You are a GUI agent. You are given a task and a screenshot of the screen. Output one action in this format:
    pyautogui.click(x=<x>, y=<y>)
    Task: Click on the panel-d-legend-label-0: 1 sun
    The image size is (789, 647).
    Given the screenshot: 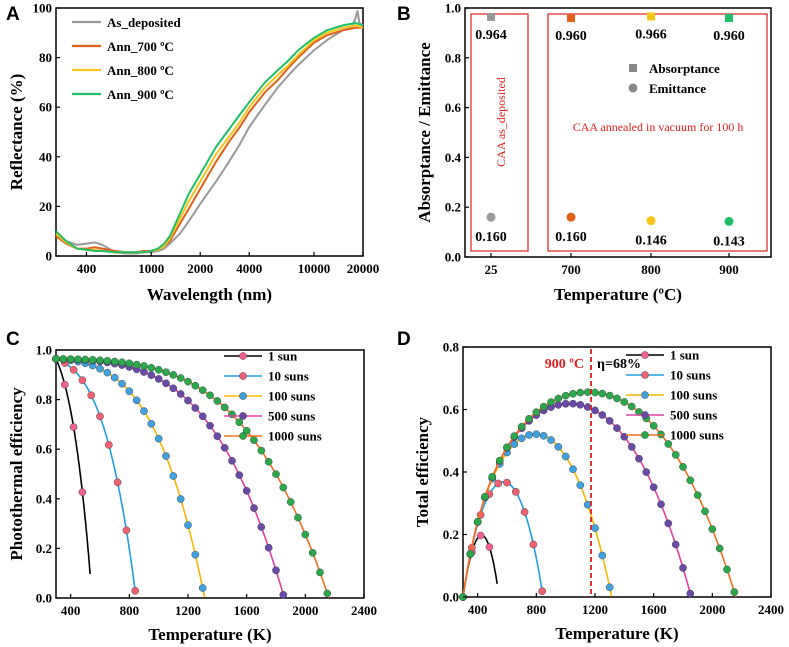 What is the action you would take?
    pyautogui.click(x=685, y=355)
    